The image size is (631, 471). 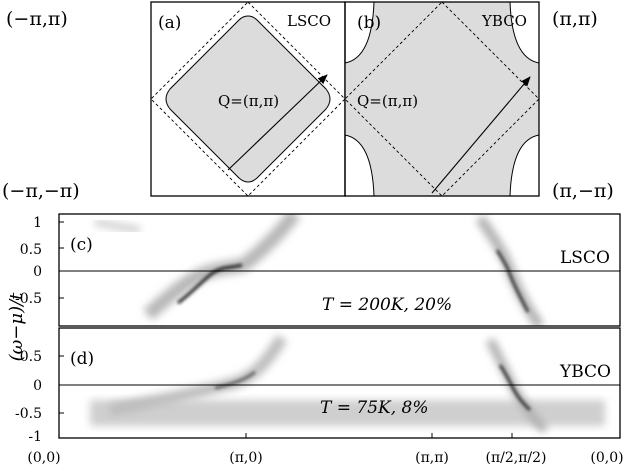 What do you see at coordinates (37, 386) in the screenshot?
I see `panel-d-ytick-0: 0` at bounding box center [37, 386].